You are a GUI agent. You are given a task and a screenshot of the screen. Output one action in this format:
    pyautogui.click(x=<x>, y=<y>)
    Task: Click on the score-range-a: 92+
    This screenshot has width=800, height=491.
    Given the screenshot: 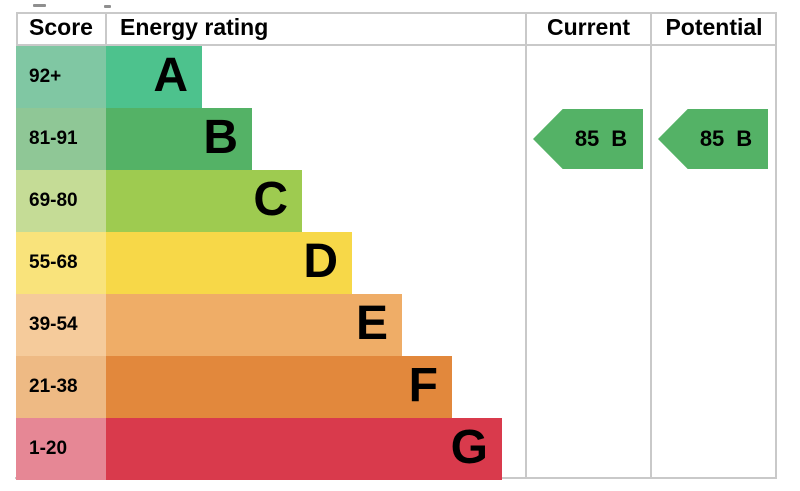 What is the action you would take?
    pyautogui.click(x=61, y=77)
    